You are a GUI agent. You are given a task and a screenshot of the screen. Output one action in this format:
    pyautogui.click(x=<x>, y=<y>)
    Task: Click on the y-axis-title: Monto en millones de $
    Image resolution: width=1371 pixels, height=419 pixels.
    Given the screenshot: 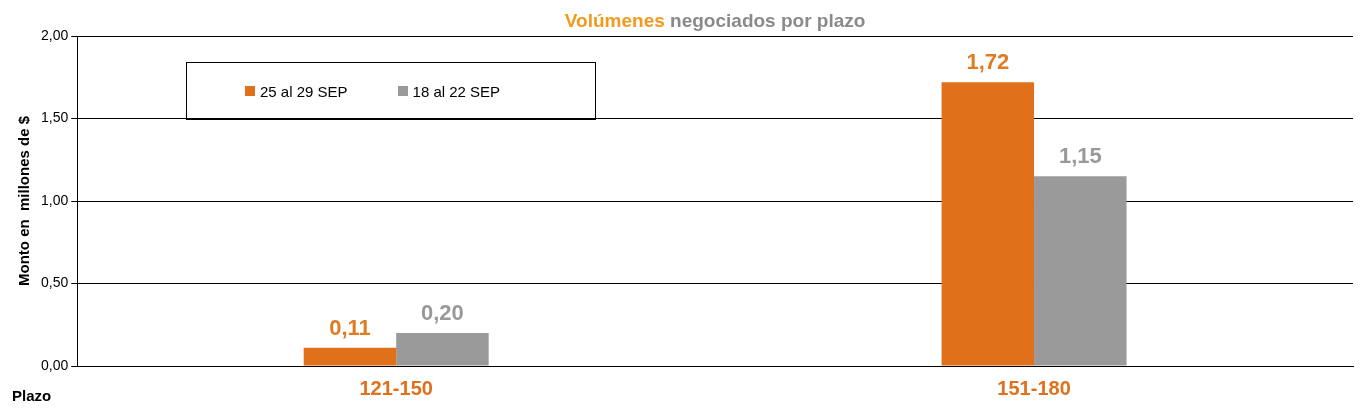 What is the action you would take?
    pyautogui.click(x=24, y=201)
    